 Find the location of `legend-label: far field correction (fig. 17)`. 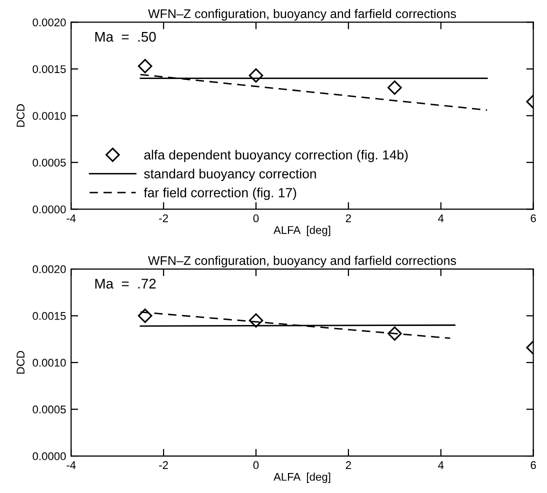

legend-label: far field correction (fig. 17) is located at coordinates (220, 194).